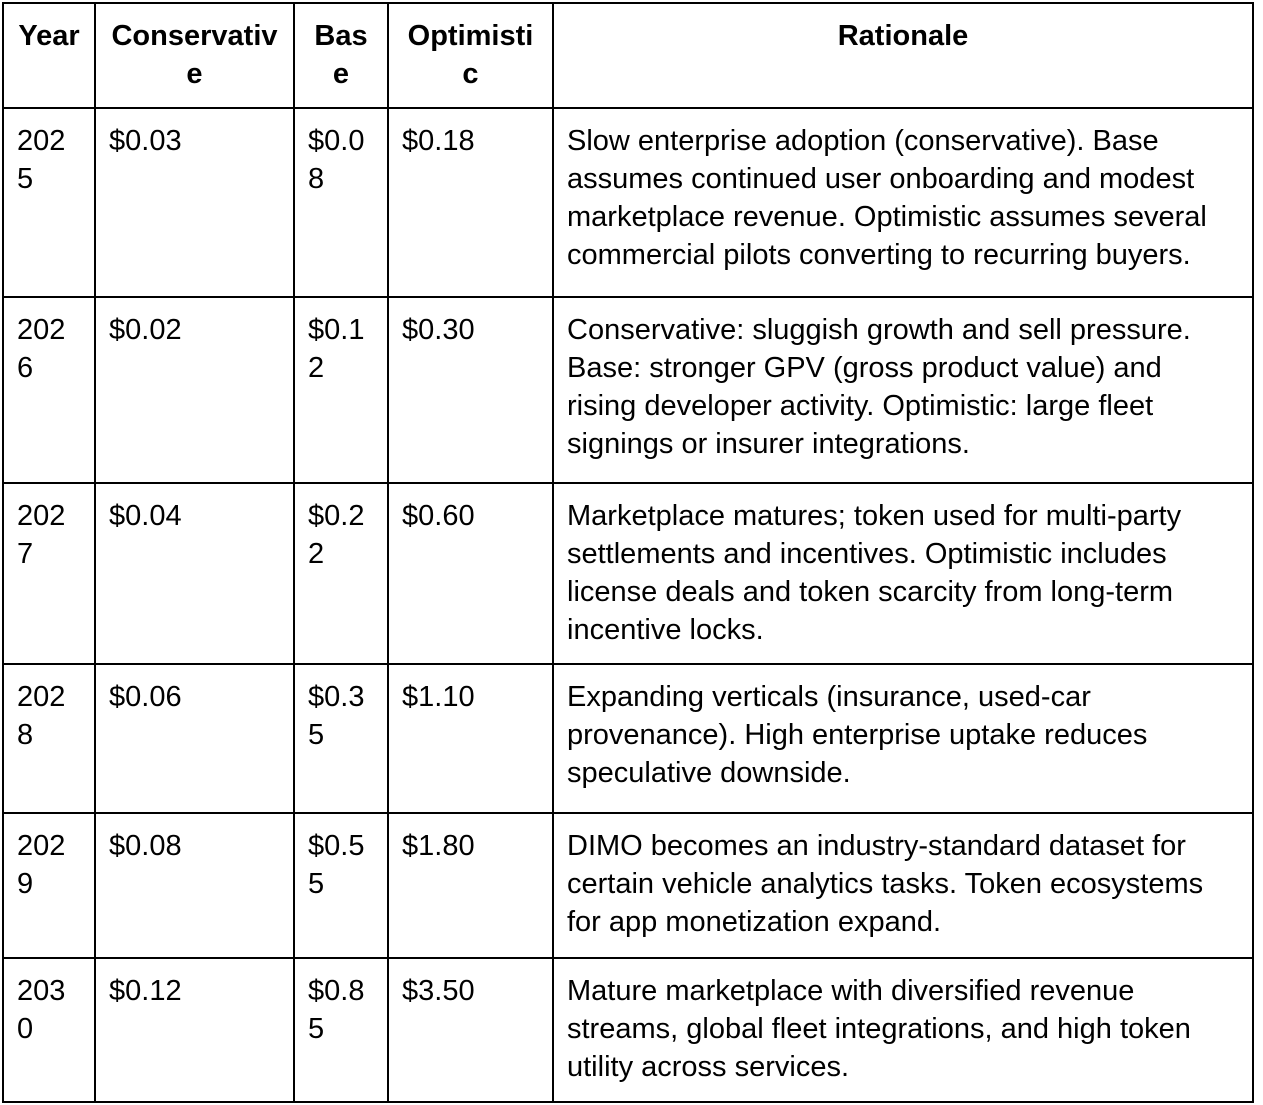 The width and height of the screenshot is (1263, 1105). Describe the element at coordinates (194, 55) in the screenshot. I see `header-cell-conservative: Conservative` at that location.